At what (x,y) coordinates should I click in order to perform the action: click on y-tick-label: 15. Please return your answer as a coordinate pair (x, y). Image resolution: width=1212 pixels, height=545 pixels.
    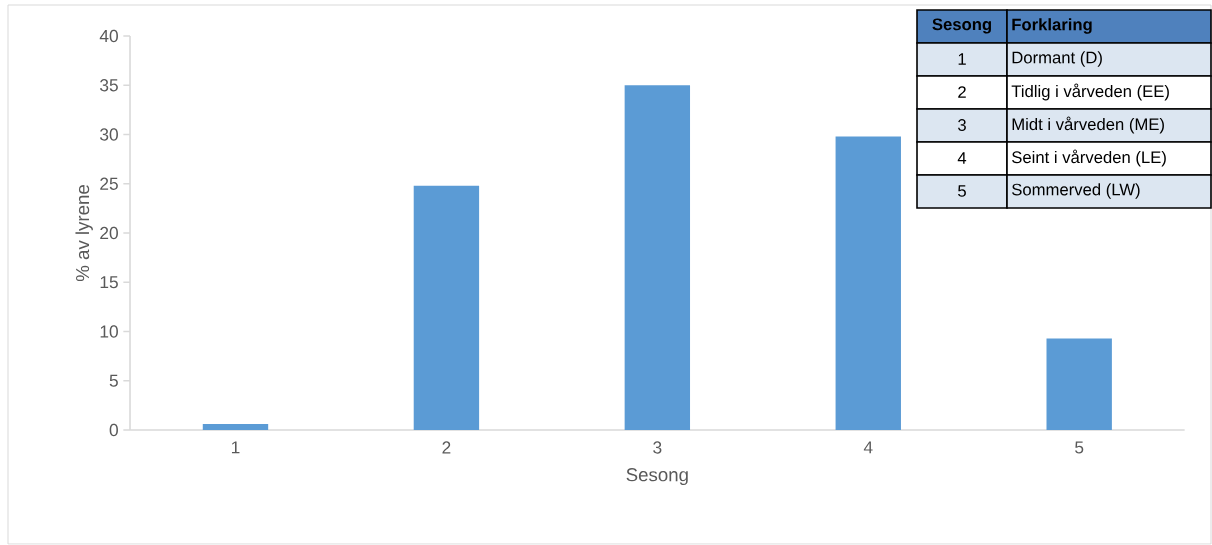
    Looking at the image, I should click on (109, 282).